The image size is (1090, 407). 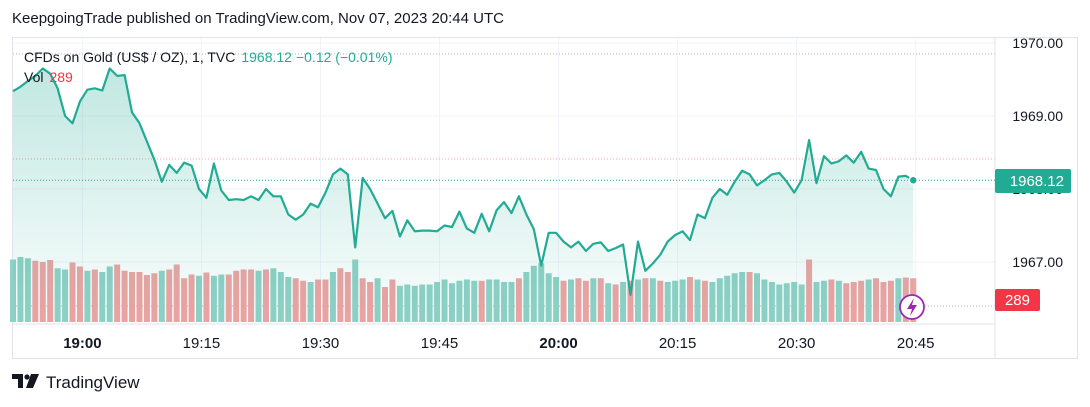 I want to click on x-tick-label: 19:15, so click(x=202, y=343).